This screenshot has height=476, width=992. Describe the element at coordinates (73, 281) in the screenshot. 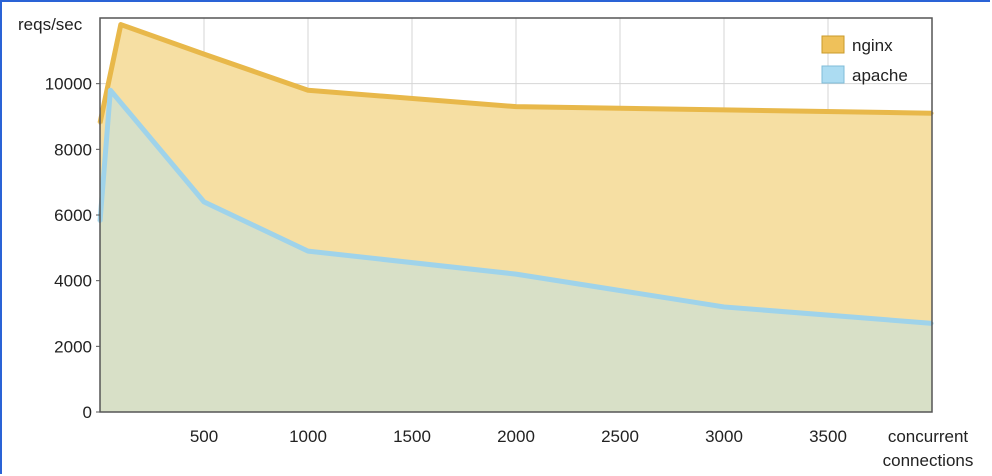

I see `y-tick-label: 4000` at that location.